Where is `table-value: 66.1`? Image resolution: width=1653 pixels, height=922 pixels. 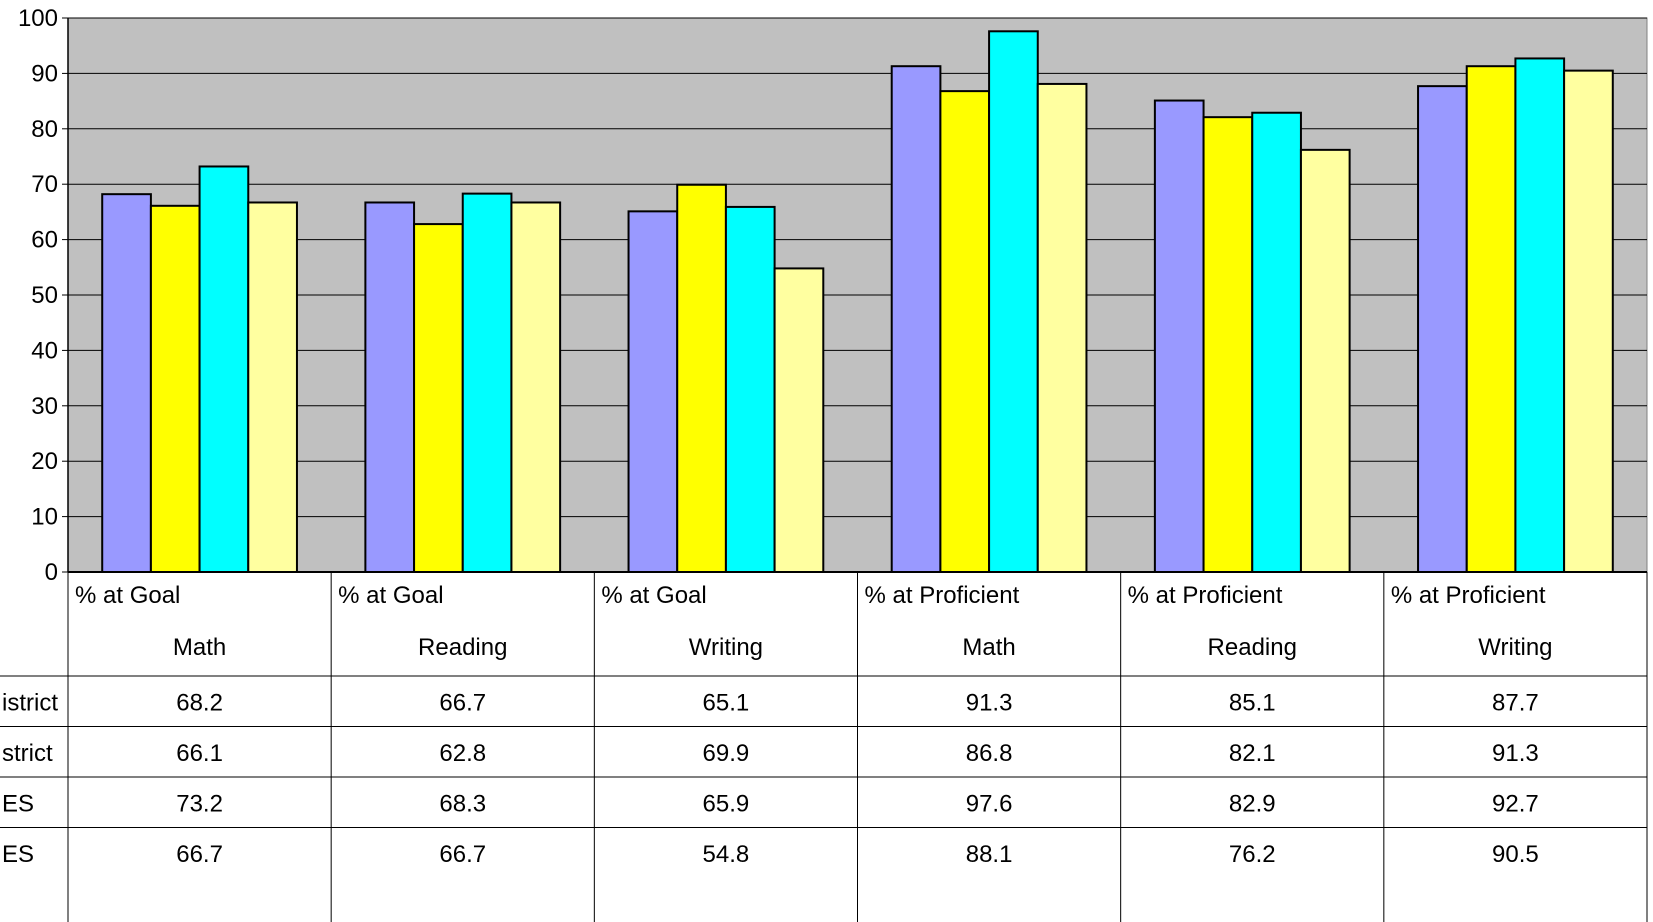 table-value: 66.1 is located at coordinates (199, 753).